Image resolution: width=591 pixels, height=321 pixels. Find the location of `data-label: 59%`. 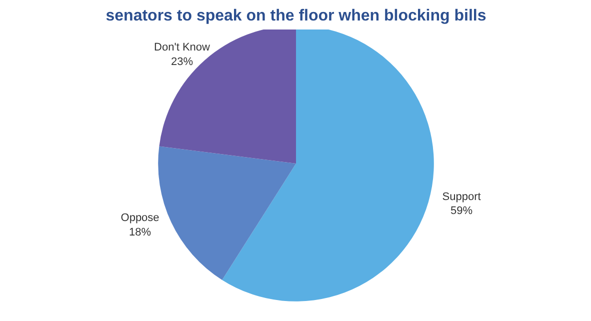

data-label: 59% is located at coordinates (461, 211).